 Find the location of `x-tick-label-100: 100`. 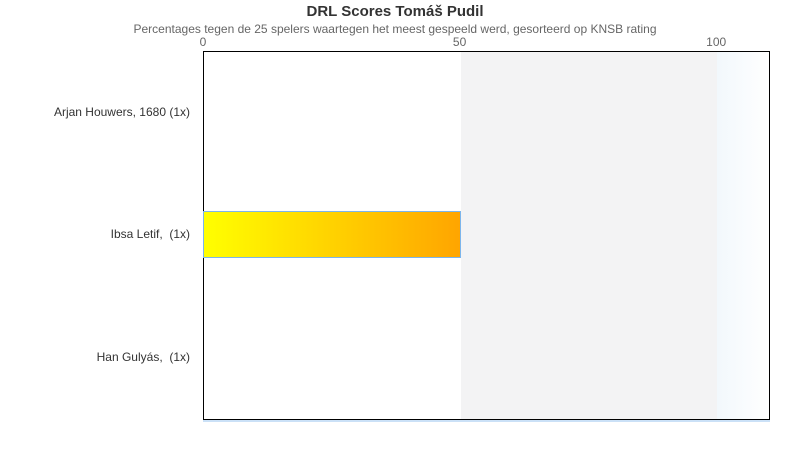

x-tick-label-100: 100 is located at coordinates (716, 42).